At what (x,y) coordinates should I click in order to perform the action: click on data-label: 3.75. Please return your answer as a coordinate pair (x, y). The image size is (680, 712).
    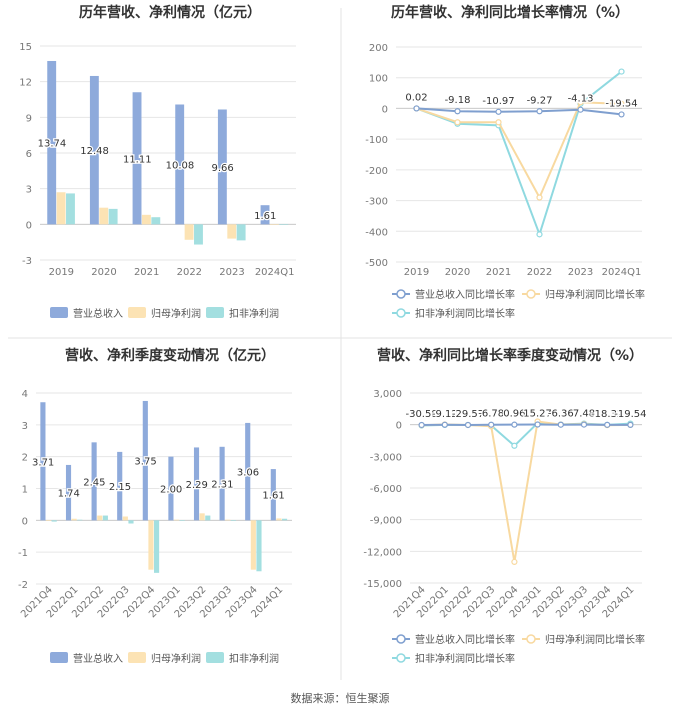
    Looking at the image, I should click on (145, 462).